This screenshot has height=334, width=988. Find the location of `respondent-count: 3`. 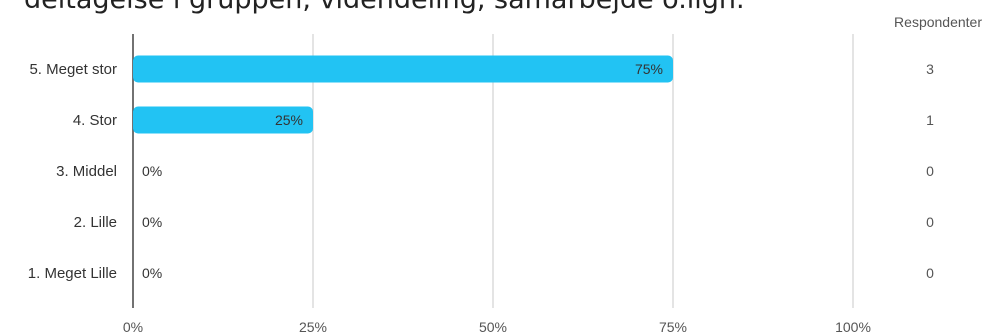

respondent-count: 3 is located at coordinates (930, 69).